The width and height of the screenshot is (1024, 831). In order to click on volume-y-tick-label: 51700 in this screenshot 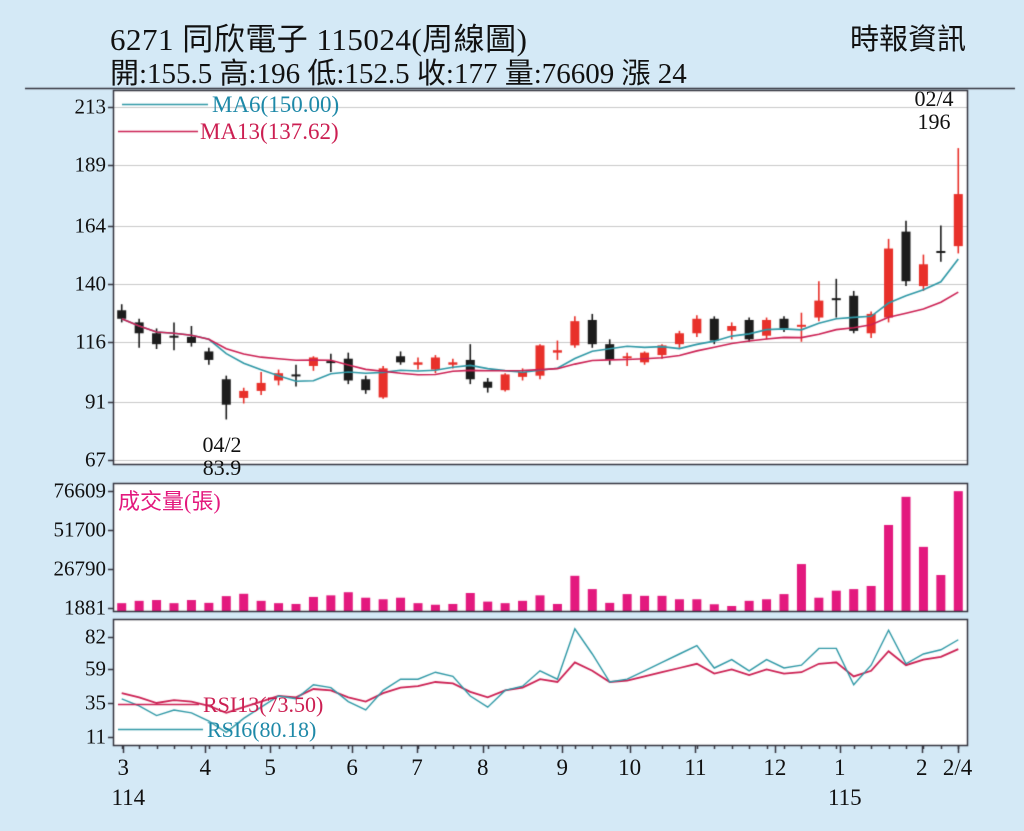, I will do `click(80, 529)`.